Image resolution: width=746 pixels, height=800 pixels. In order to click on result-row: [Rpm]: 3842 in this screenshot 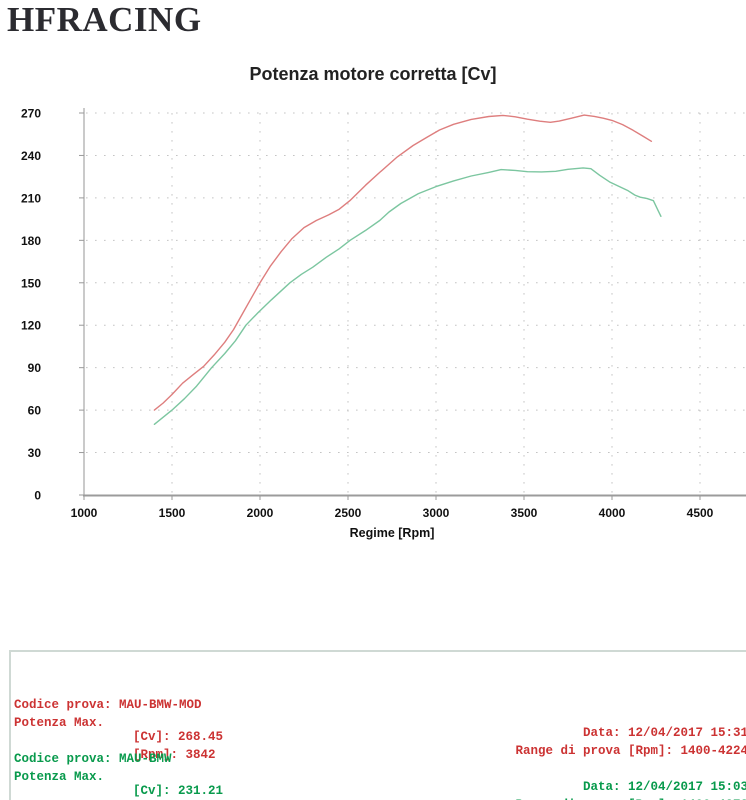, I will do `click(378, 741)`.